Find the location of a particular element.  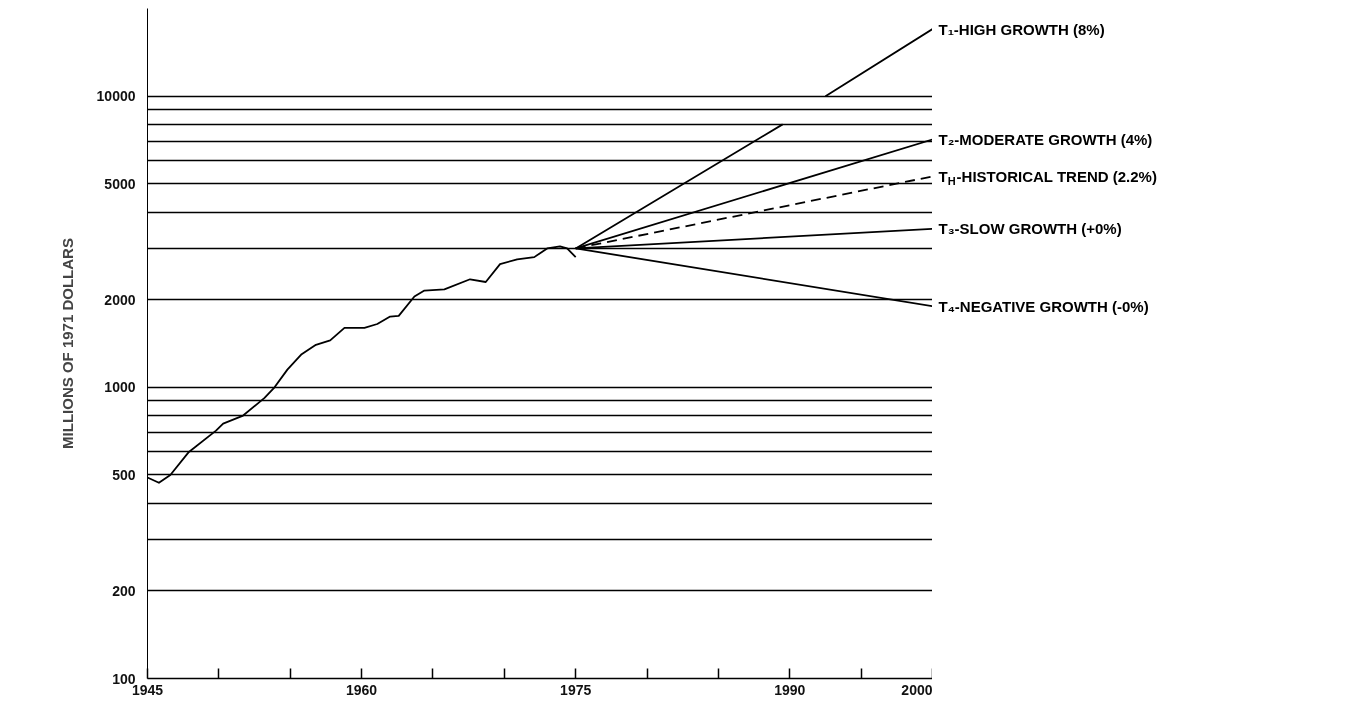

y-tick-label: 200 is located at coordinates (124, 590).